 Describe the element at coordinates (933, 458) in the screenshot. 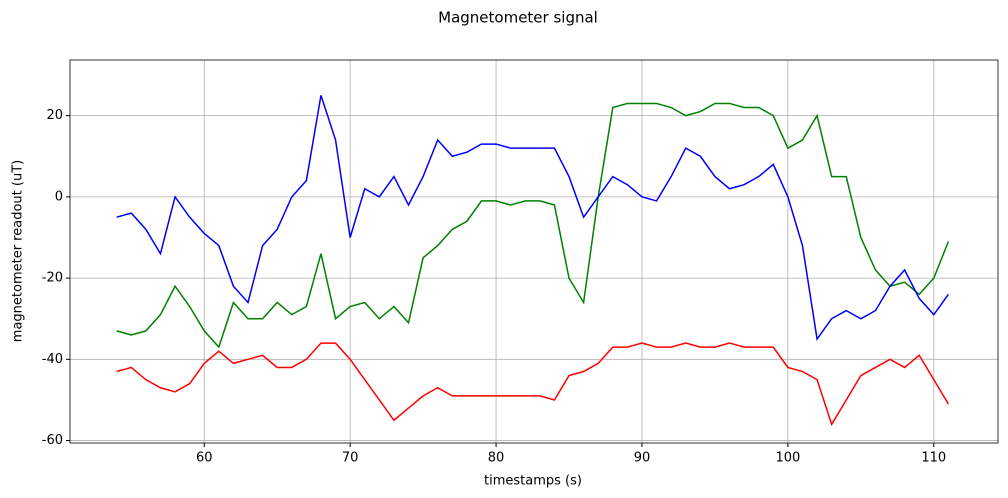

I see `x-tick-label: 110` at that location.